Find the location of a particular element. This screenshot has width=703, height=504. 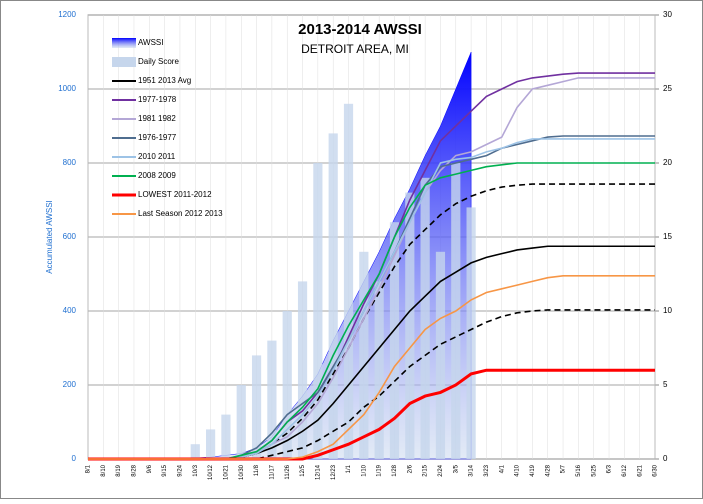

x-tick-label: 4/19 is located at coordinates (533, 470).